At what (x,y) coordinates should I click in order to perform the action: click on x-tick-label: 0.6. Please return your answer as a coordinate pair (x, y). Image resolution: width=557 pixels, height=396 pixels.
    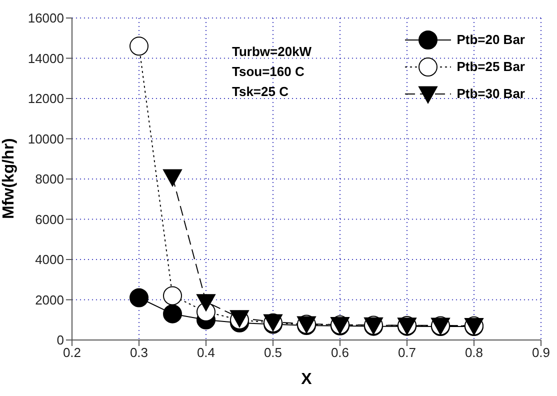
    Looking at the image, I should click on (340, 352).